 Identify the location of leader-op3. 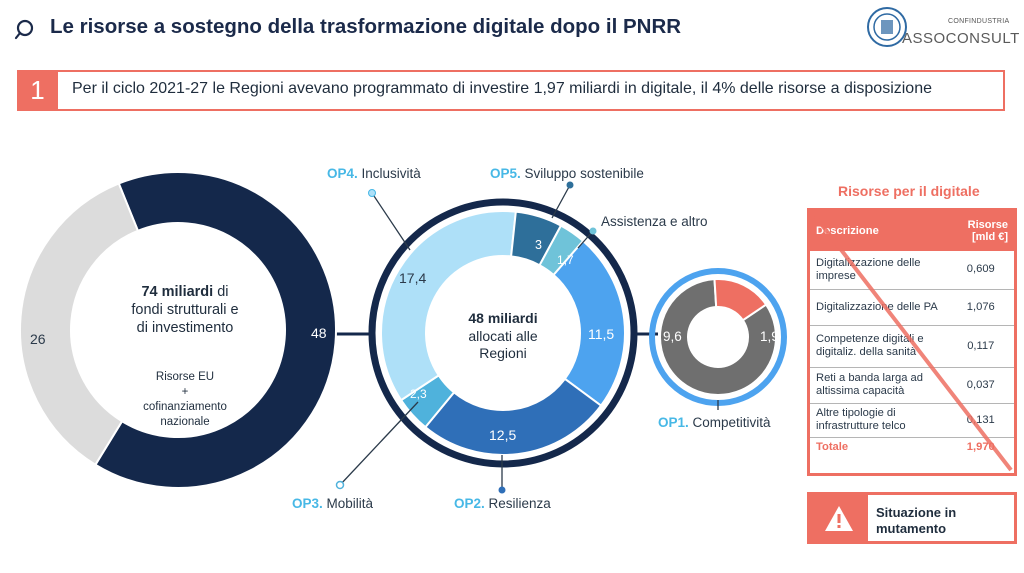
(379, 443).